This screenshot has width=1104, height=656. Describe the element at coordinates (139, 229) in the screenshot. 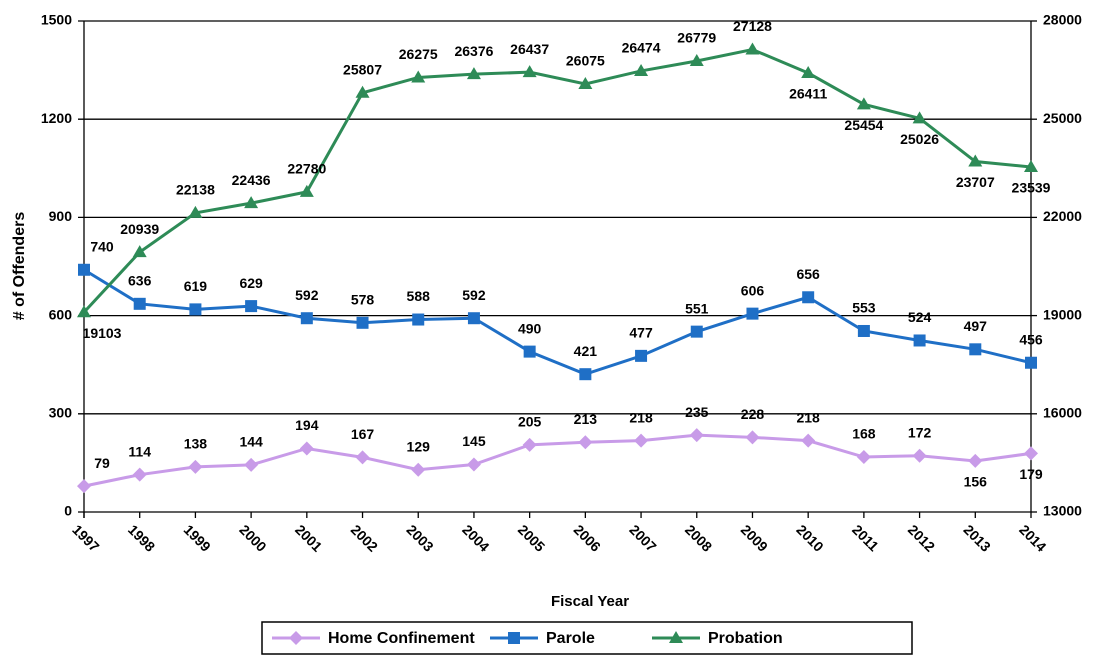

I see `data-label: 20939` at that location.